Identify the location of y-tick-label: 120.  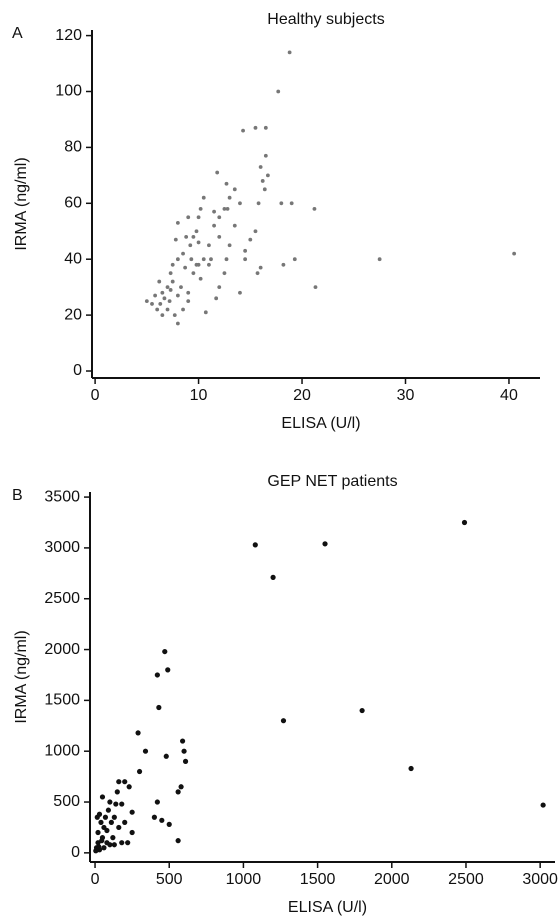
(68, 35).